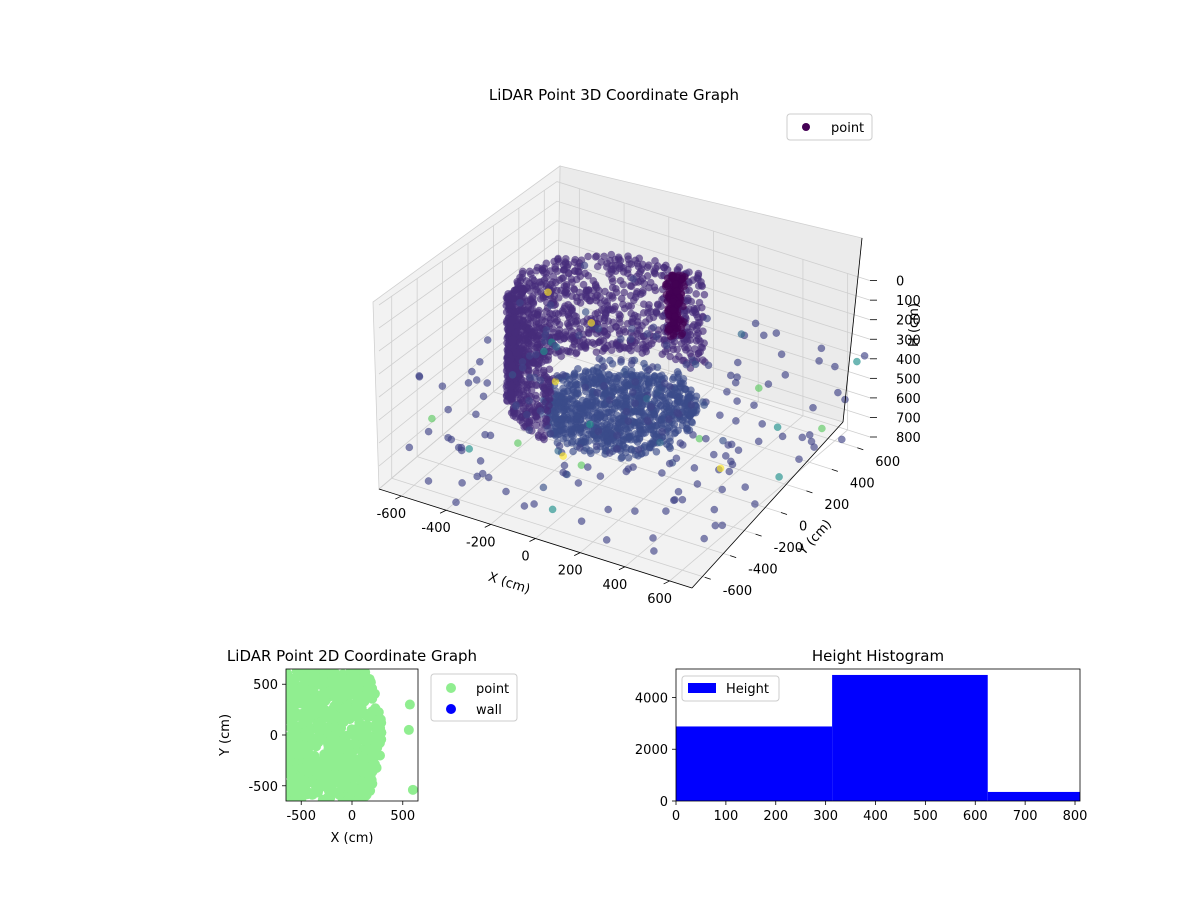 Image resolution: width=1200 pixels, height=900 pixels. What do you see at coordinates (836, 505) in the screenshot?
I see `y-tick-label-3d: 200` at bounding box center [836, 505].